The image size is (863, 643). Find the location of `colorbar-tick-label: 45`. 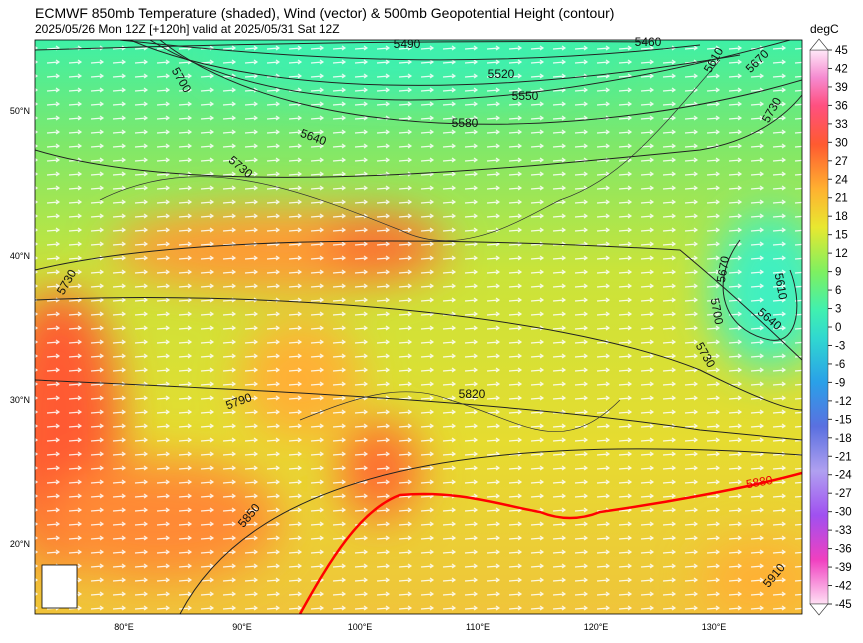

colorbar-tick-label: 45 is located at coordinates (841, 51).